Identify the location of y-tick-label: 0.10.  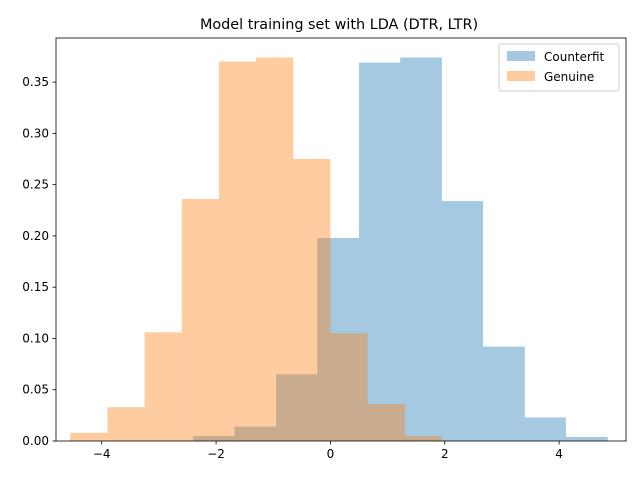
(35, 338).